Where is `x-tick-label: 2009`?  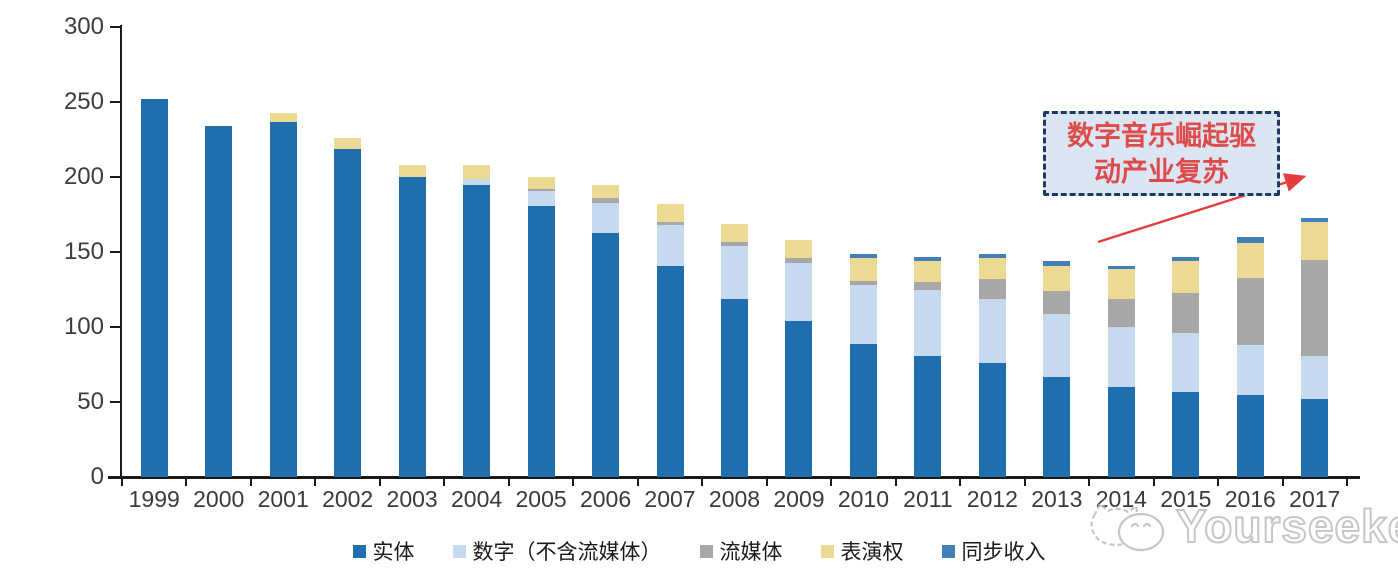 x-tick-label: 2009 is located at coordinates (799, 499).